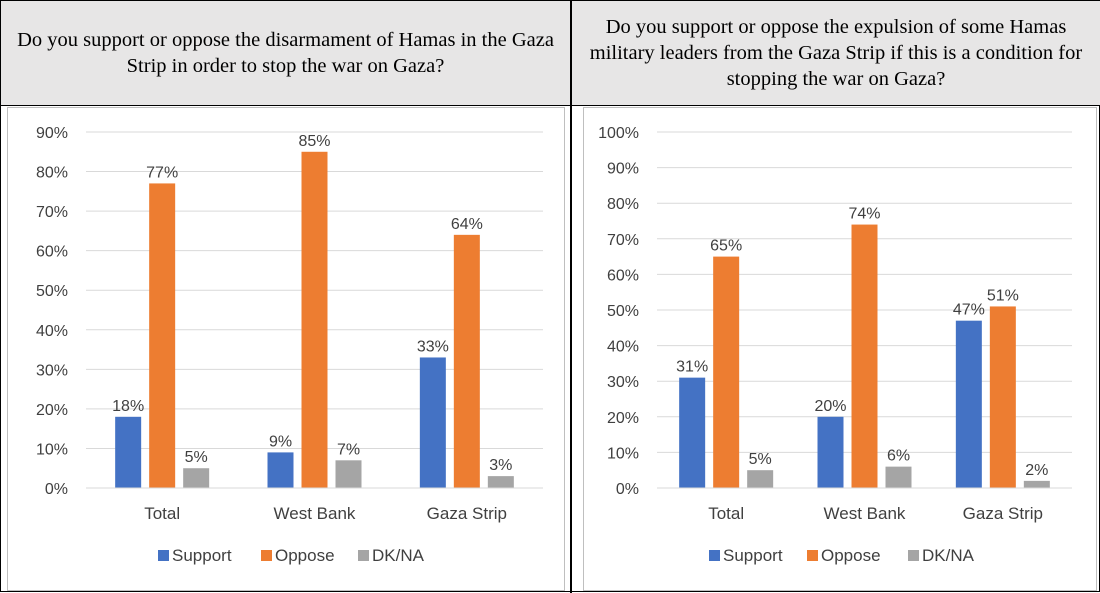  What do you see at coordinates (500, 465) in the screenshot?
I see `data-label-dk-na-gaza-strip: 3%` at bounding box center [500, 465].